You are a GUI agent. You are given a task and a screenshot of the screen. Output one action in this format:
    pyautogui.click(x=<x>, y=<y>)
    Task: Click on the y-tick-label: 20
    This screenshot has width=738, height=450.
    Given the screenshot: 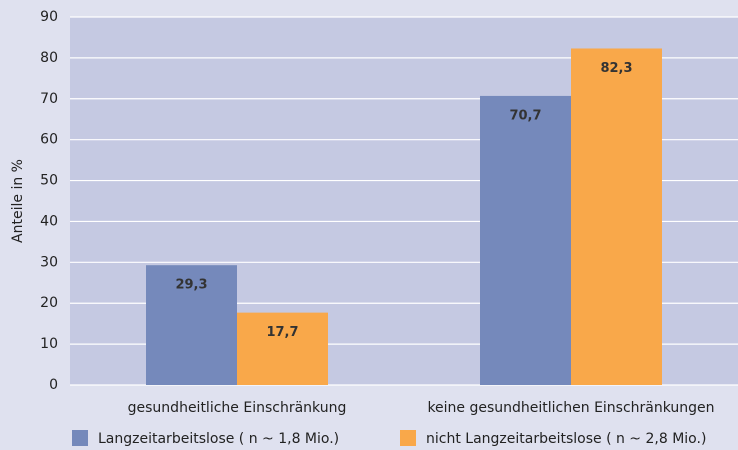 What is the action you would take?
    pyautogui.click(x=49, y=303)
    